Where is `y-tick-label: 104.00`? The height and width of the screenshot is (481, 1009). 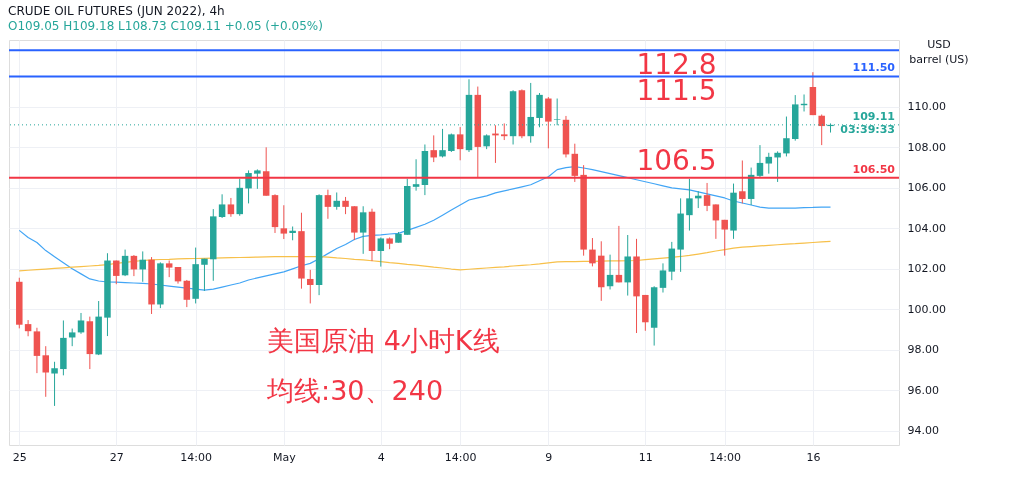 y-tick-label: 104.00 is located at coordinates (926, 228).